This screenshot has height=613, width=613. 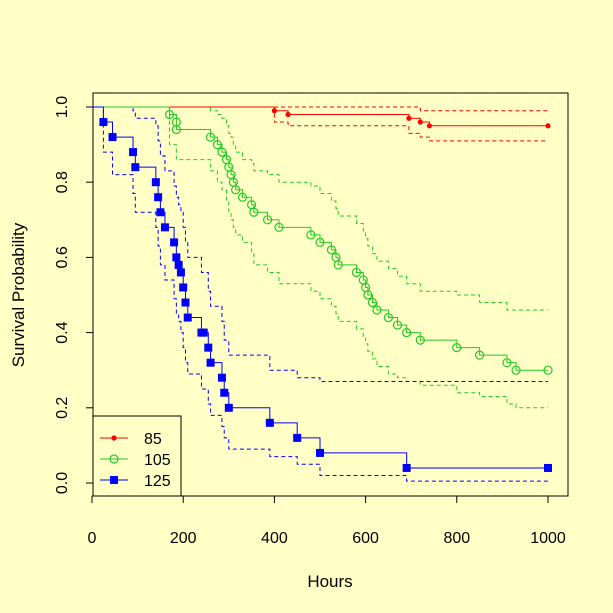 I want to click on x-tick-label: 800, so click(x=456, y=538).